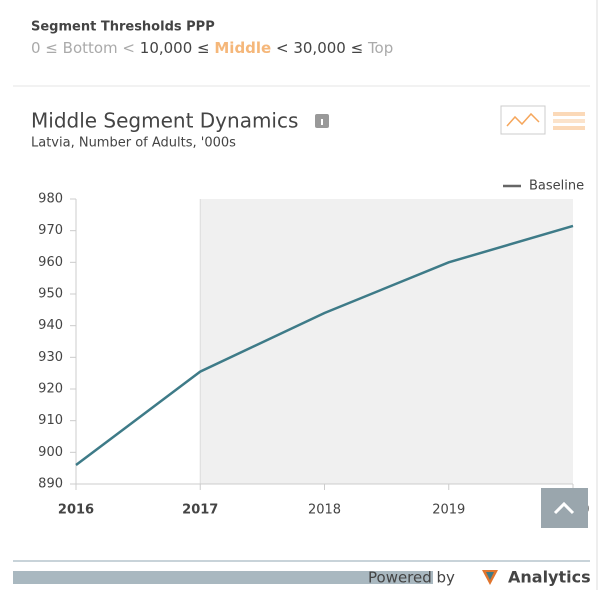 The width and height of the screenshot is (600, 590). I want to click on brand: Analytics, so click(549, 577).